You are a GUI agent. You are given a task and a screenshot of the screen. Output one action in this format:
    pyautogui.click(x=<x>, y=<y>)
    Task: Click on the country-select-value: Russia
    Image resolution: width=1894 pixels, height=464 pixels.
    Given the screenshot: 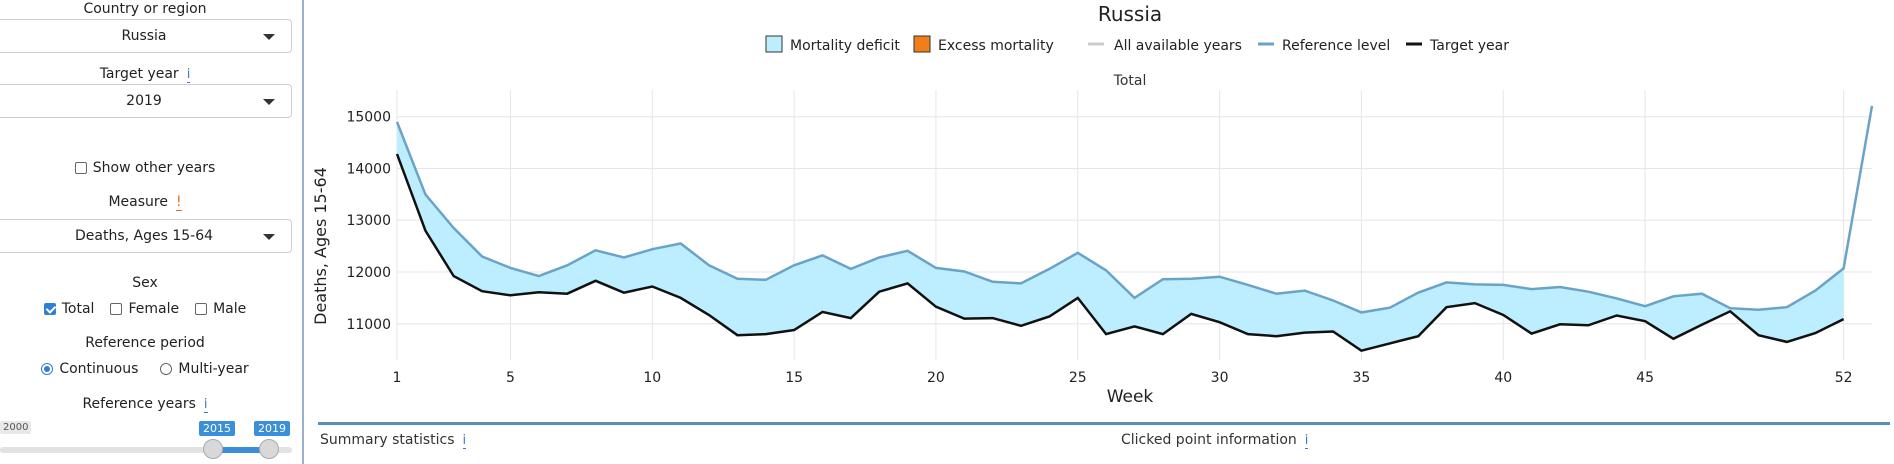 What is the action you would take?
    pyautogui.click(x=144, y=36)
    